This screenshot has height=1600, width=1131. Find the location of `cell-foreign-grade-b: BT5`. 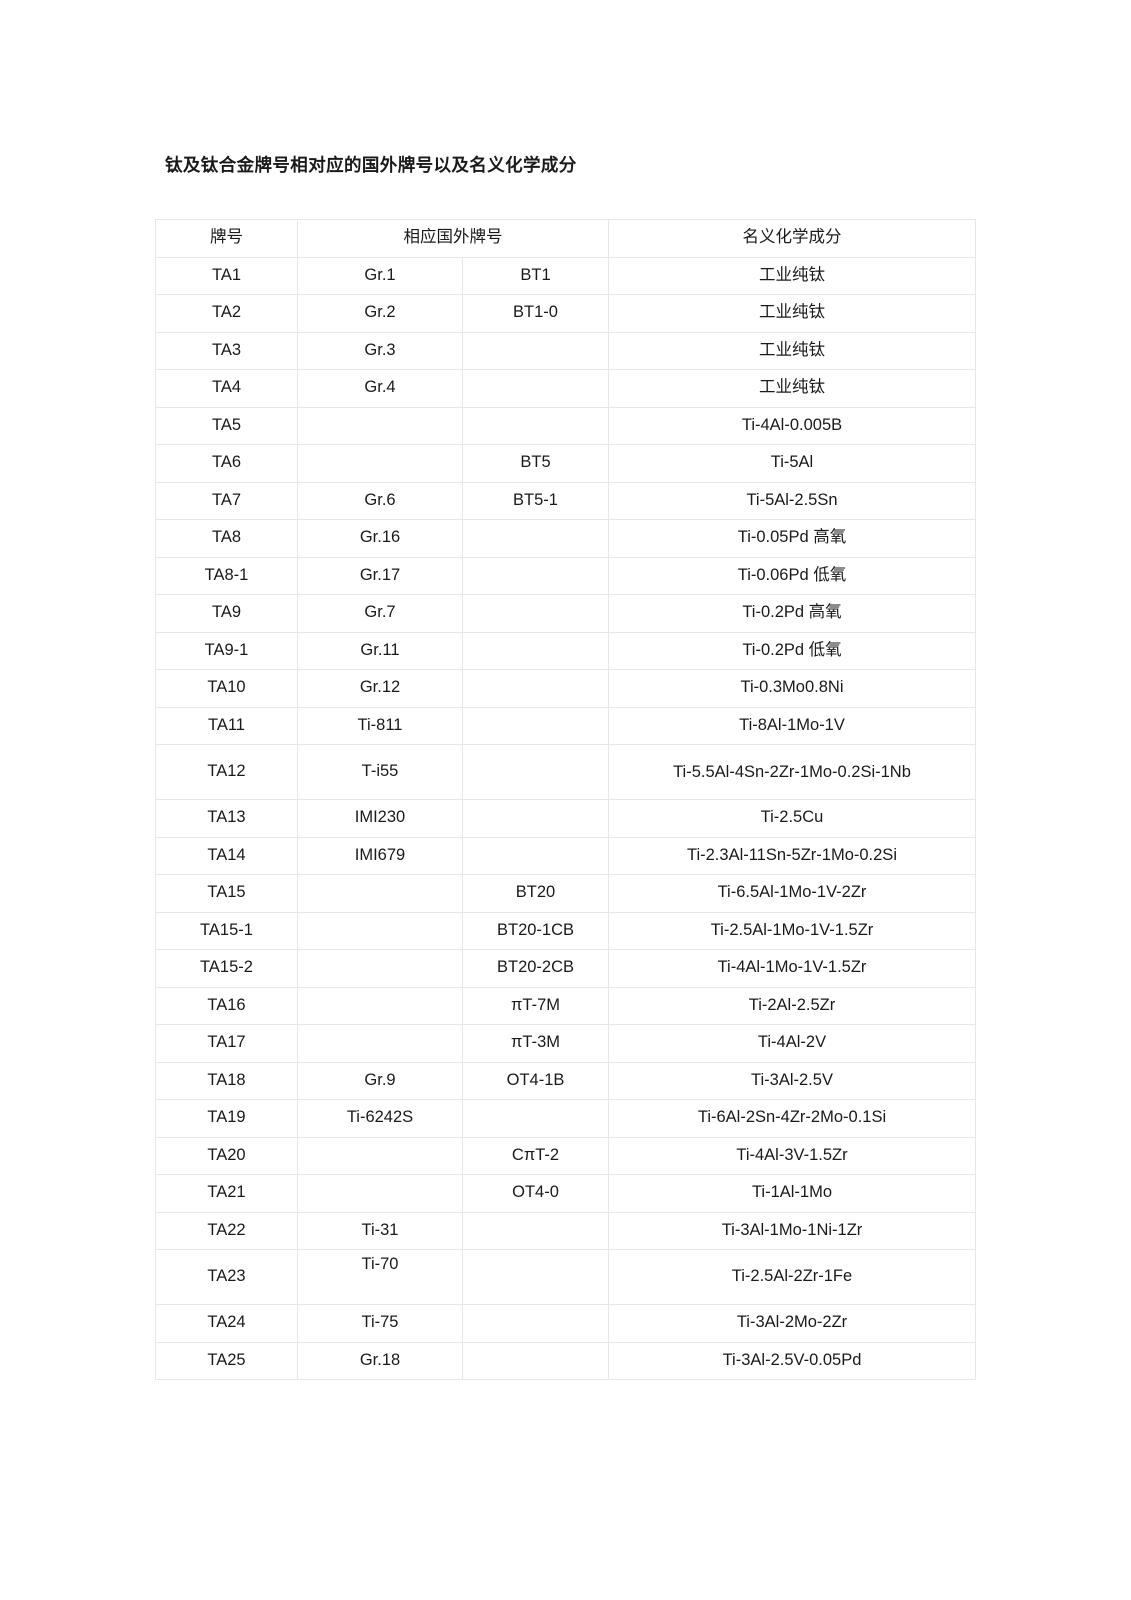

cell-foreign-grade-b: BT5 is located at coordinates (535, 463).